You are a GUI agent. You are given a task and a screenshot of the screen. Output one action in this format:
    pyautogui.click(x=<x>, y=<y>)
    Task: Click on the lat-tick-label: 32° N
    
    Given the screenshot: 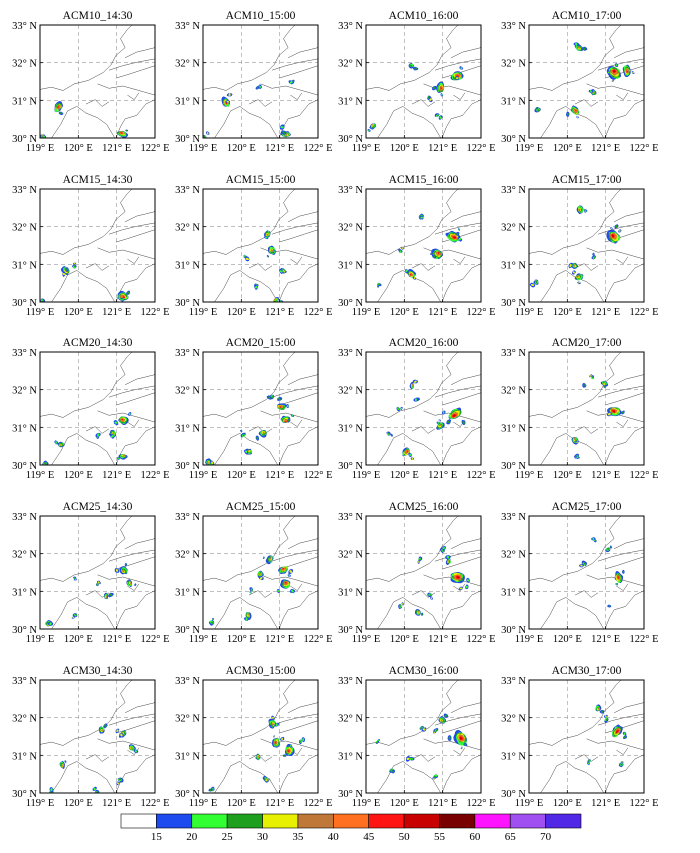 What is the action you would take?
    pyautogui.click(x=350, y=228)
    